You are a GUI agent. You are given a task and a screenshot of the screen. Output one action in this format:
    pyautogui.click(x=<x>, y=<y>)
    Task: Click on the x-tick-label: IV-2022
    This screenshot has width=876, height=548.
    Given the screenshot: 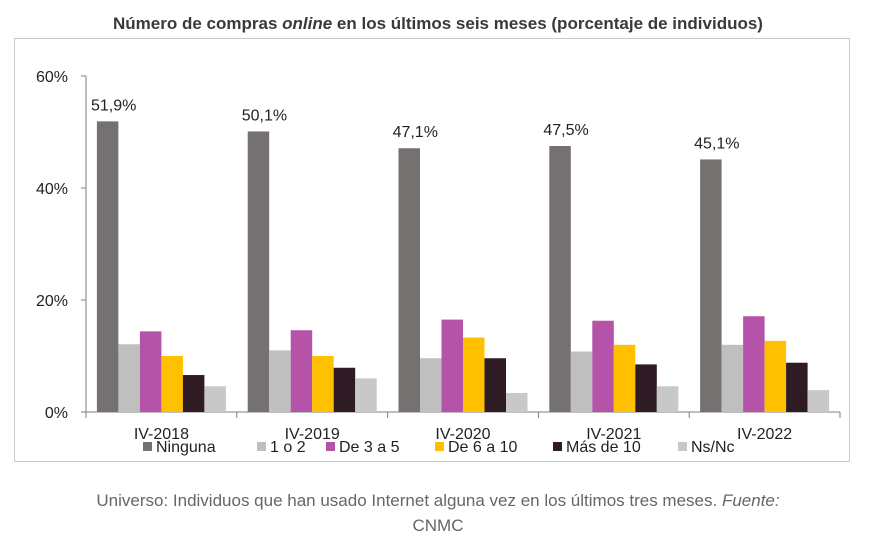 What is the action you would take?
    pyautogui.click(x=764, y=434)
    